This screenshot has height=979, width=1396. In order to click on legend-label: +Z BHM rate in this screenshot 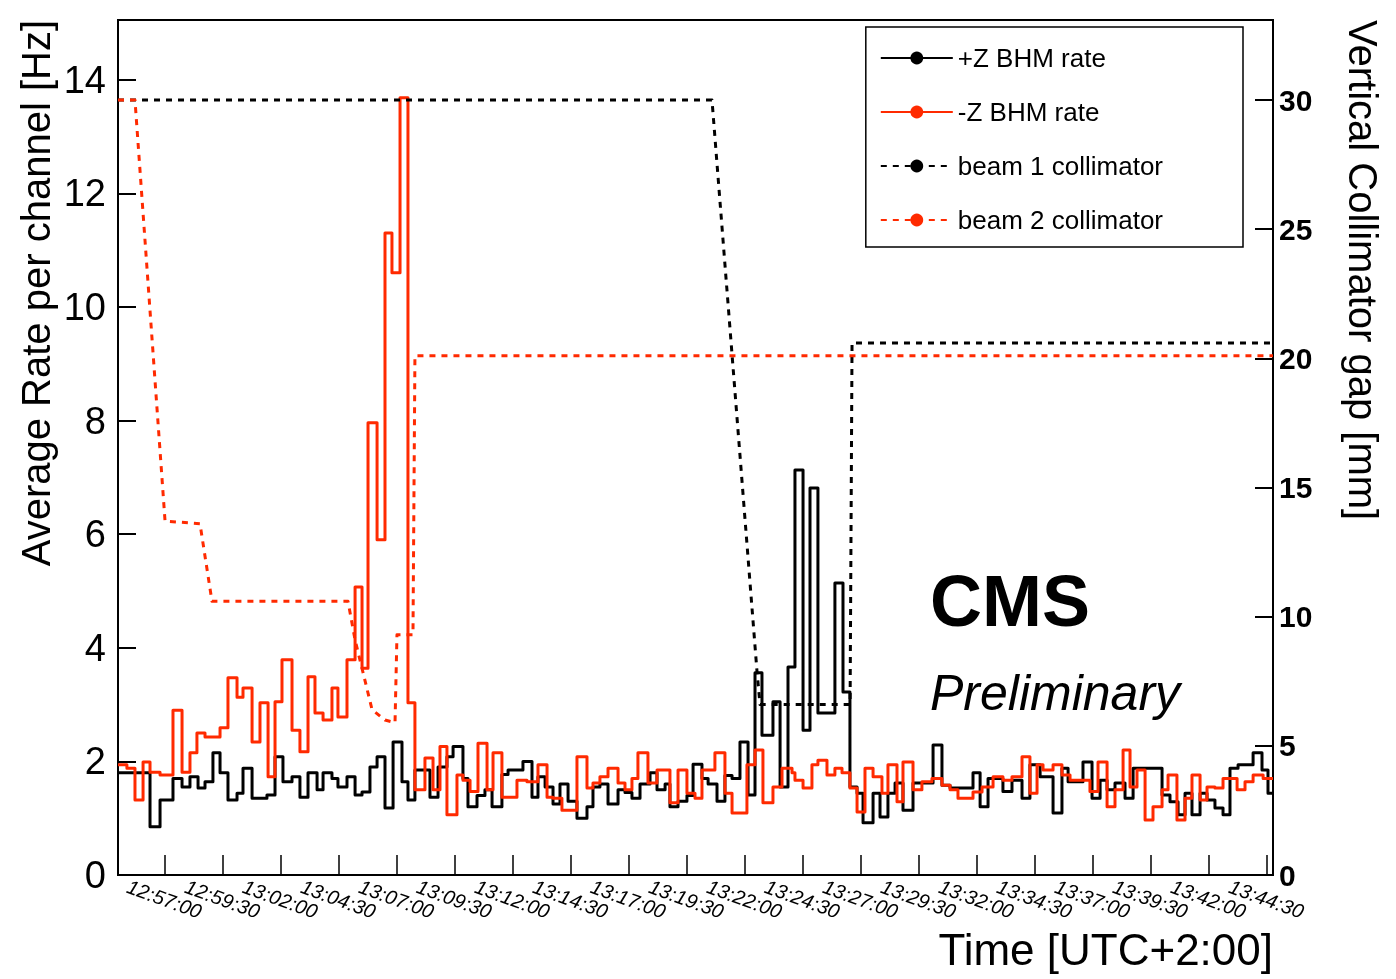, I will do `click(1031, 58)`.